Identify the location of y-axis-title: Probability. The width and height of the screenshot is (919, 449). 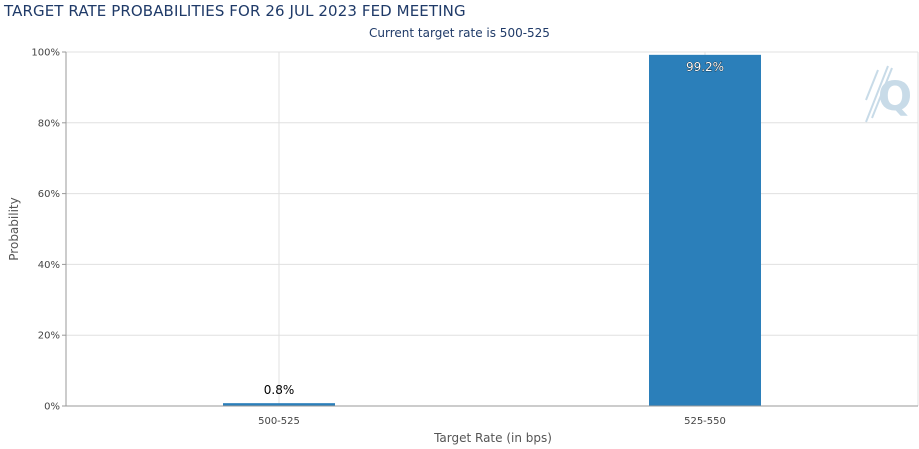
(14, 228).